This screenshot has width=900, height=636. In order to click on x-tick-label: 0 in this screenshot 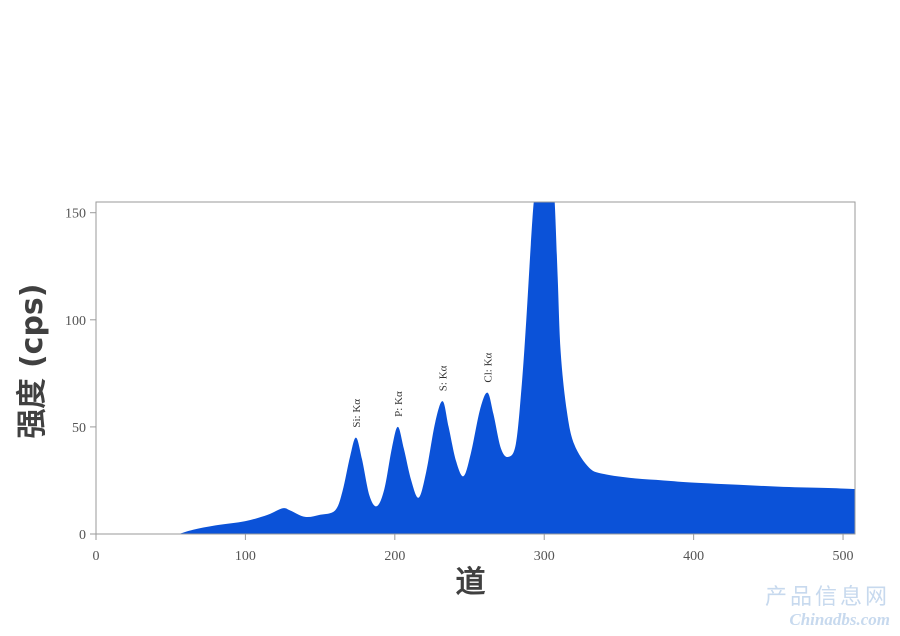, I will do `click(96, 556)`.